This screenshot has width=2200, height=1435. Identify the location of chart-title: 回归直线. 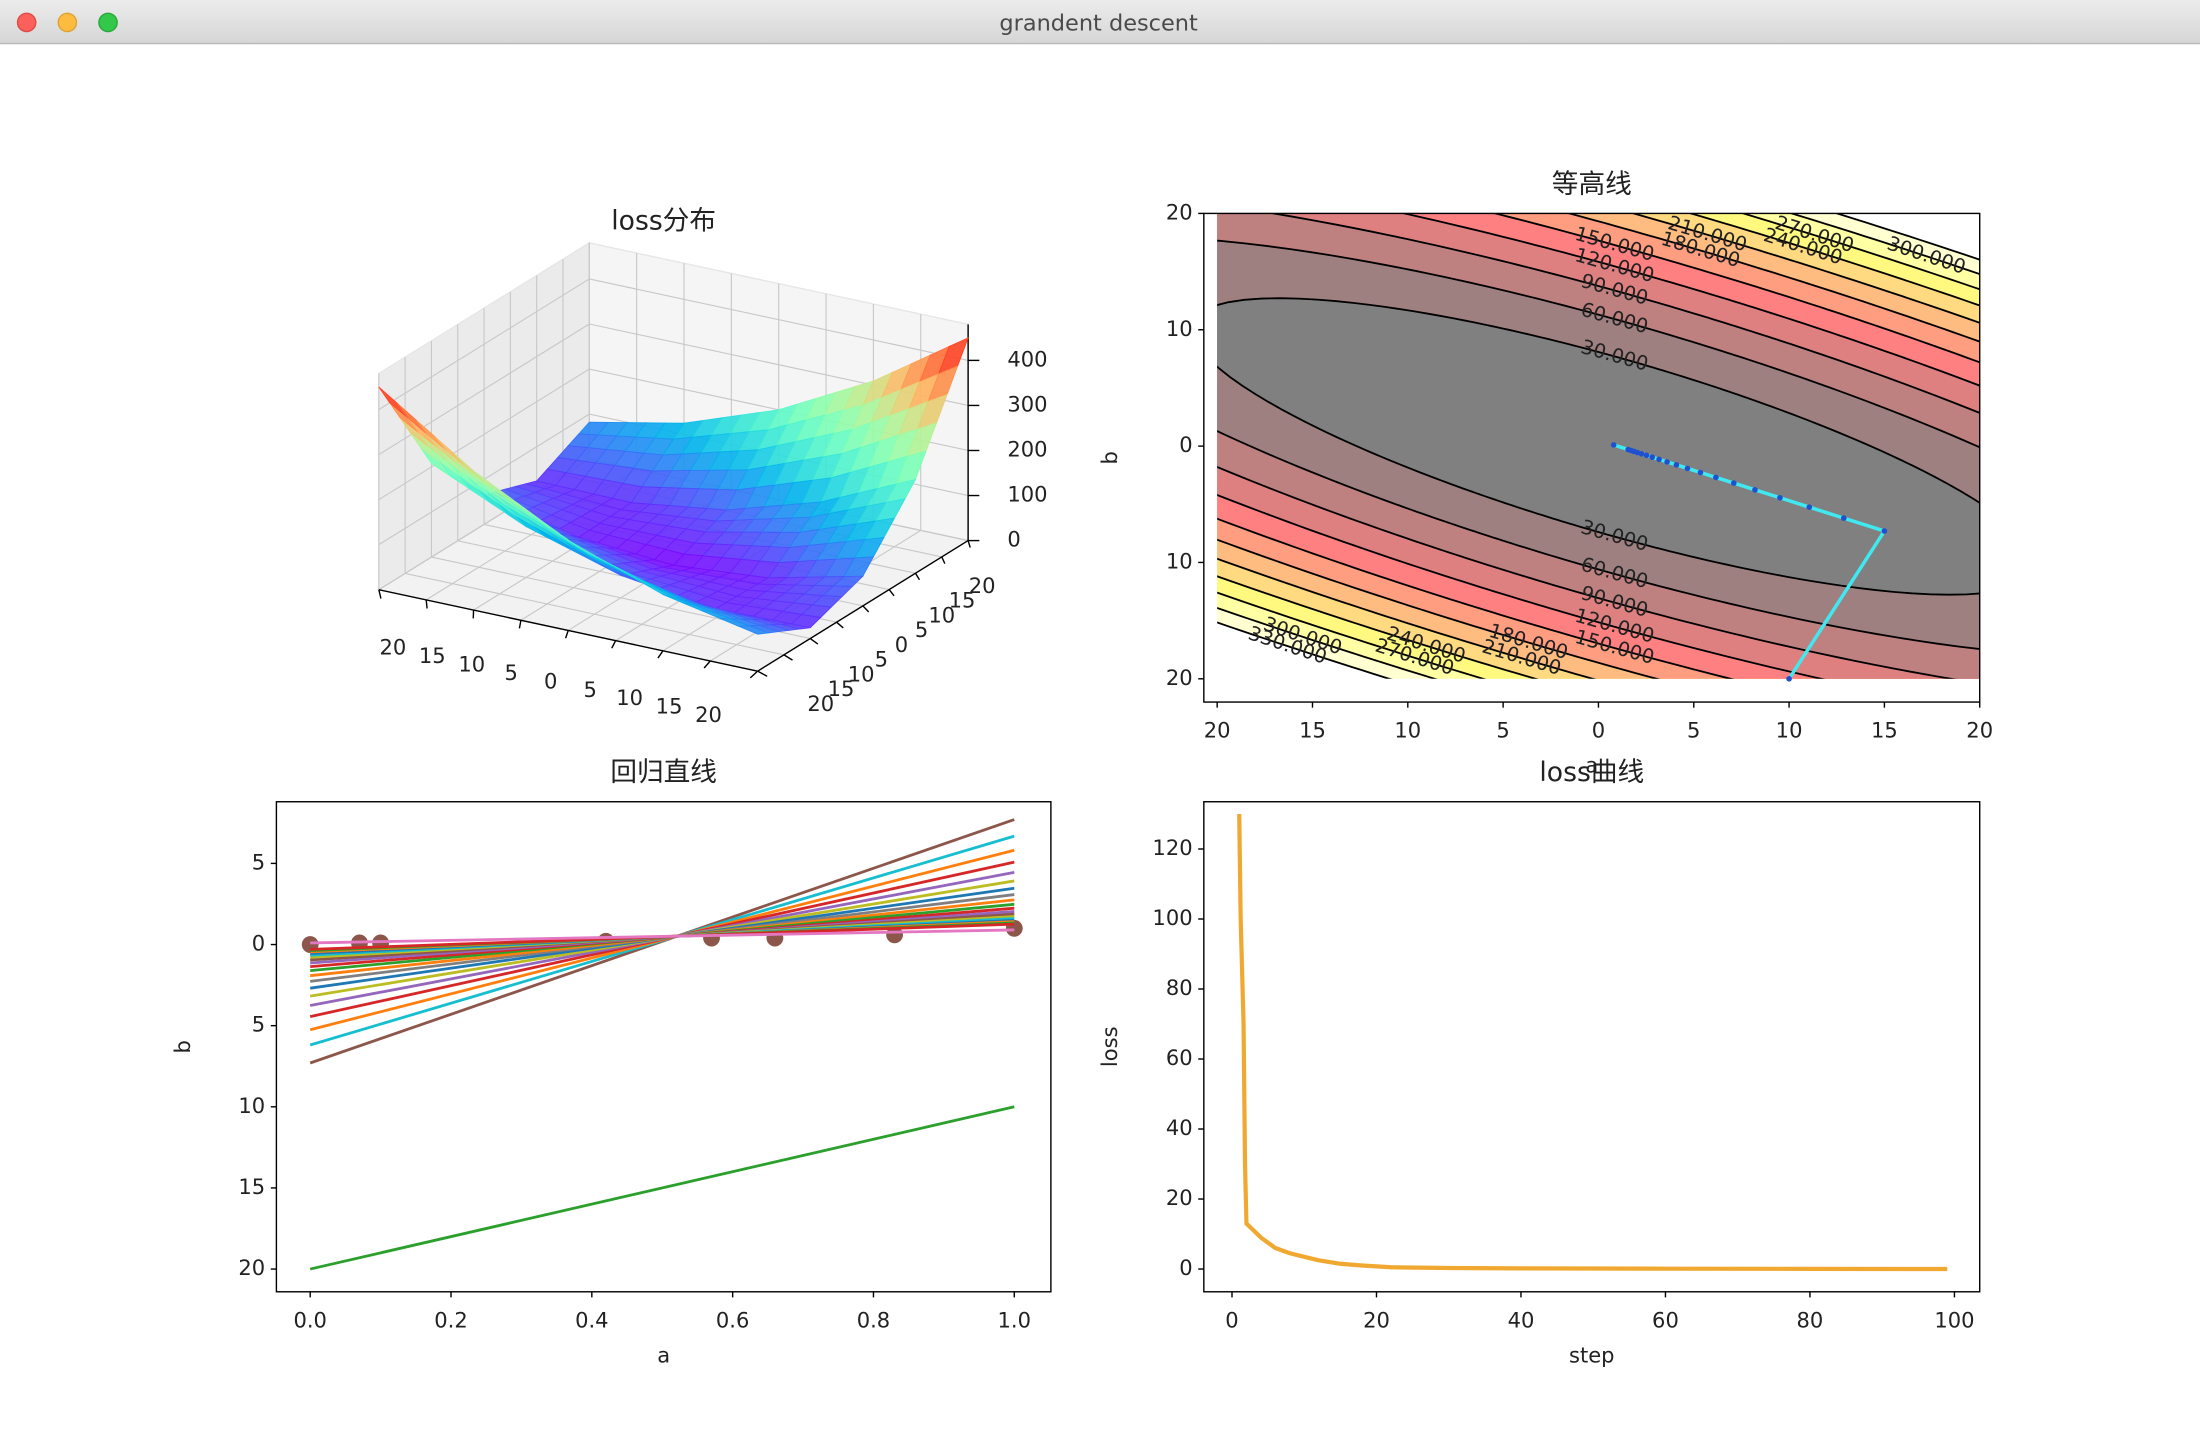
(663, 772).